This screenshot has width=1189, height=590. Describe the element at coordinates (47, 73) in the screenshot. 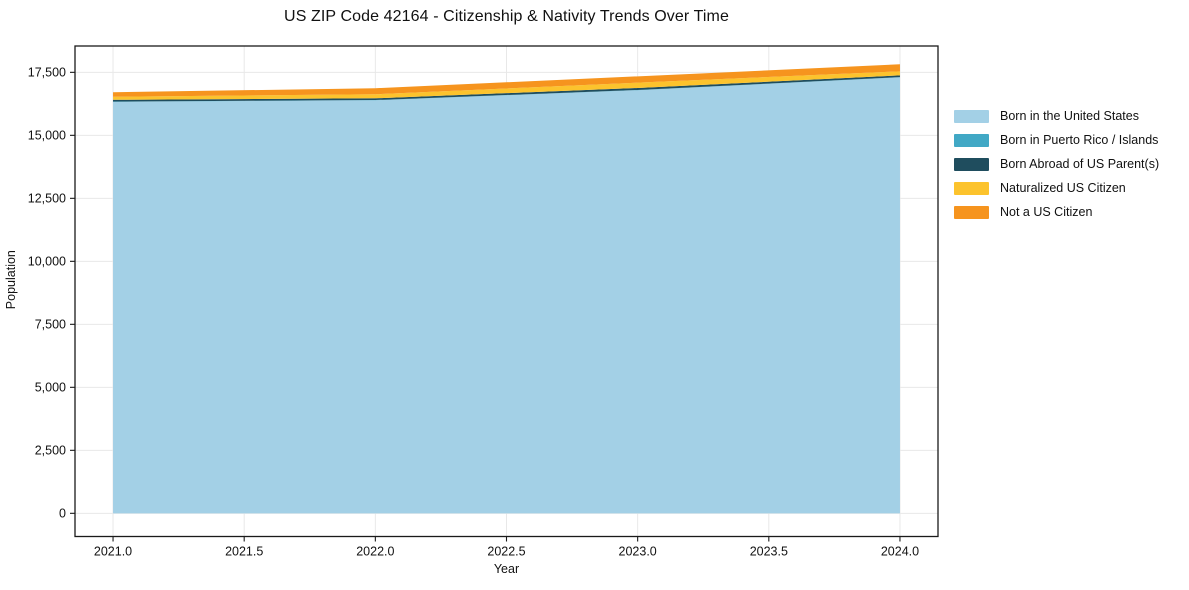

I see `y-tick-label: 17,500` at that location.